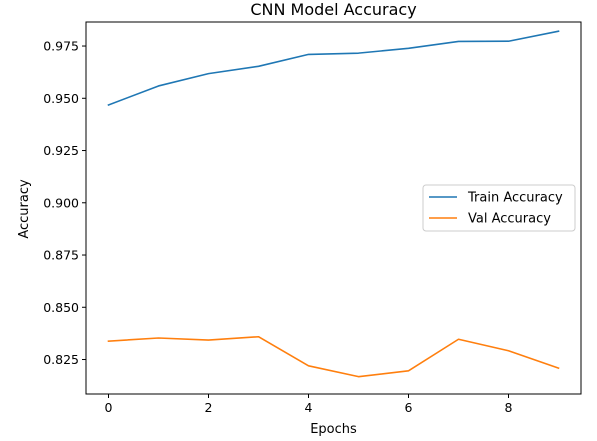 This screenshot has width=597, height=441. What do you see at coordinates (209, 407) in the screenshot?
I see `x-tick-label: 2` at bounding box center [209, 407].